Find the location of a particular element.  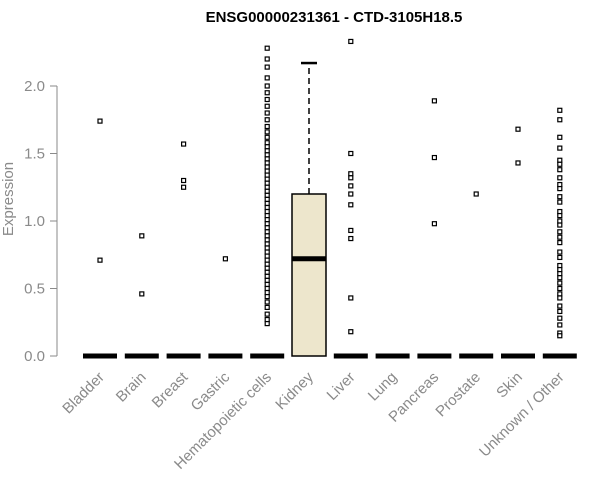

y-tick-label: 0.0 is located at coordinates (34, 356).